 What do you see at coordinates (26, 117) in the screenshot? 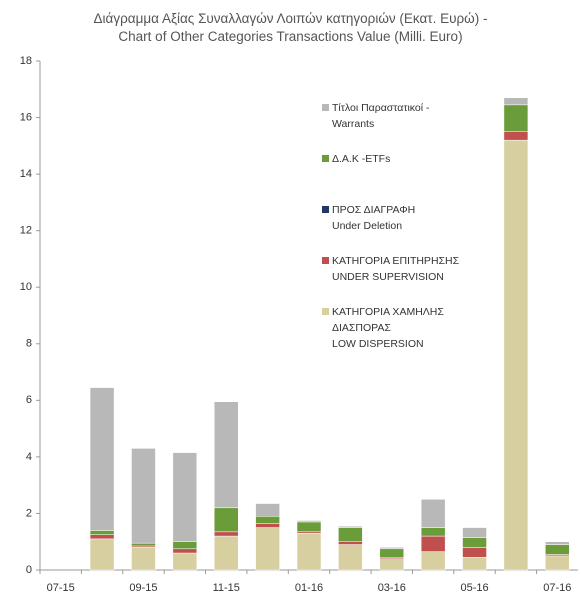
I see `y-tick-label: 16` at bounding box center [26, 117].